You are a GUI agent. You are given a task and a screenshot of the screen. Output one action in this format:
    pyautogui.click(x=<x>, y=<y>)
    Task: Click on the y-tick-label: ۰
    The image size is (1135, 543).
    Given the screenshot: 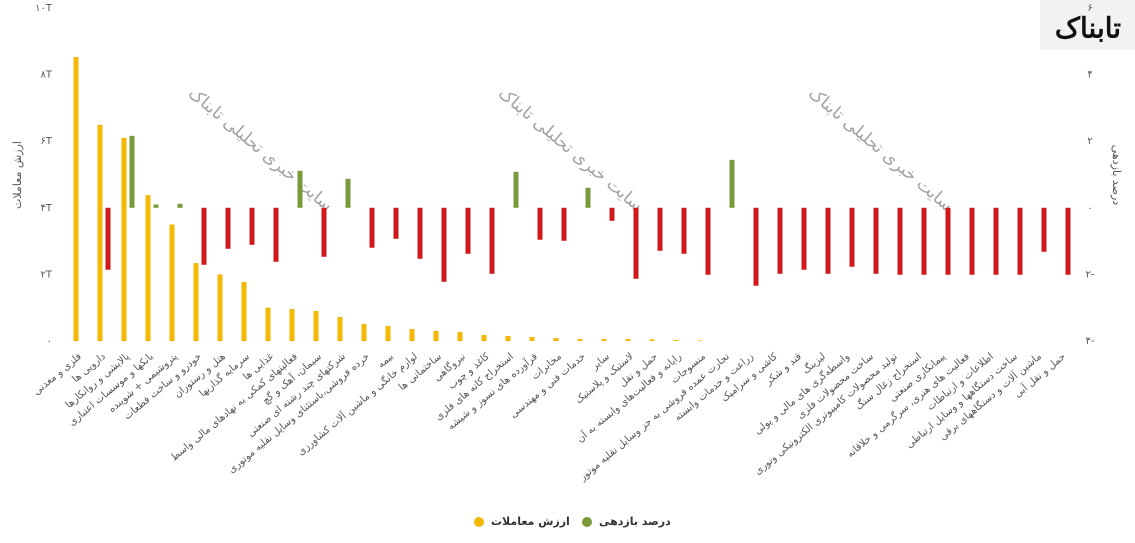 What is the action you would take?
    pyautogui.click(x=49, y=341)
    